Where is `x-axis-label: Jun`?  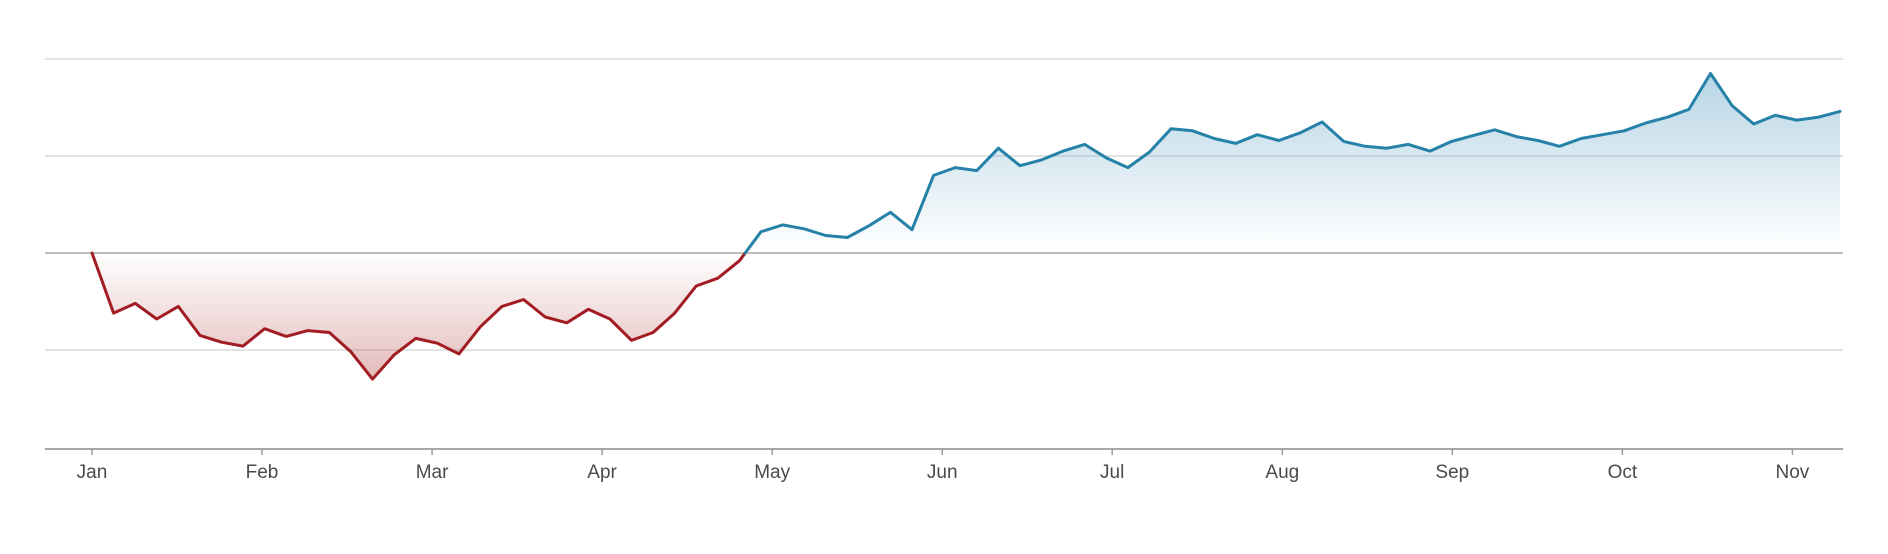 x-axis-label: Jun is located at coordinates (942, 472).